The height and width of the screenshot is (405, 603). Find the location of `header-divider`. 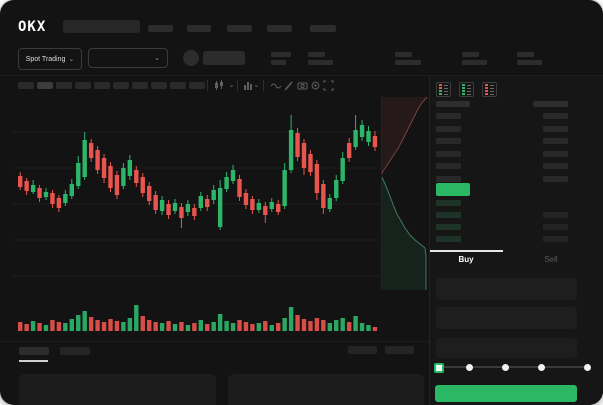

header-divider is located at coordinates (301, 75).